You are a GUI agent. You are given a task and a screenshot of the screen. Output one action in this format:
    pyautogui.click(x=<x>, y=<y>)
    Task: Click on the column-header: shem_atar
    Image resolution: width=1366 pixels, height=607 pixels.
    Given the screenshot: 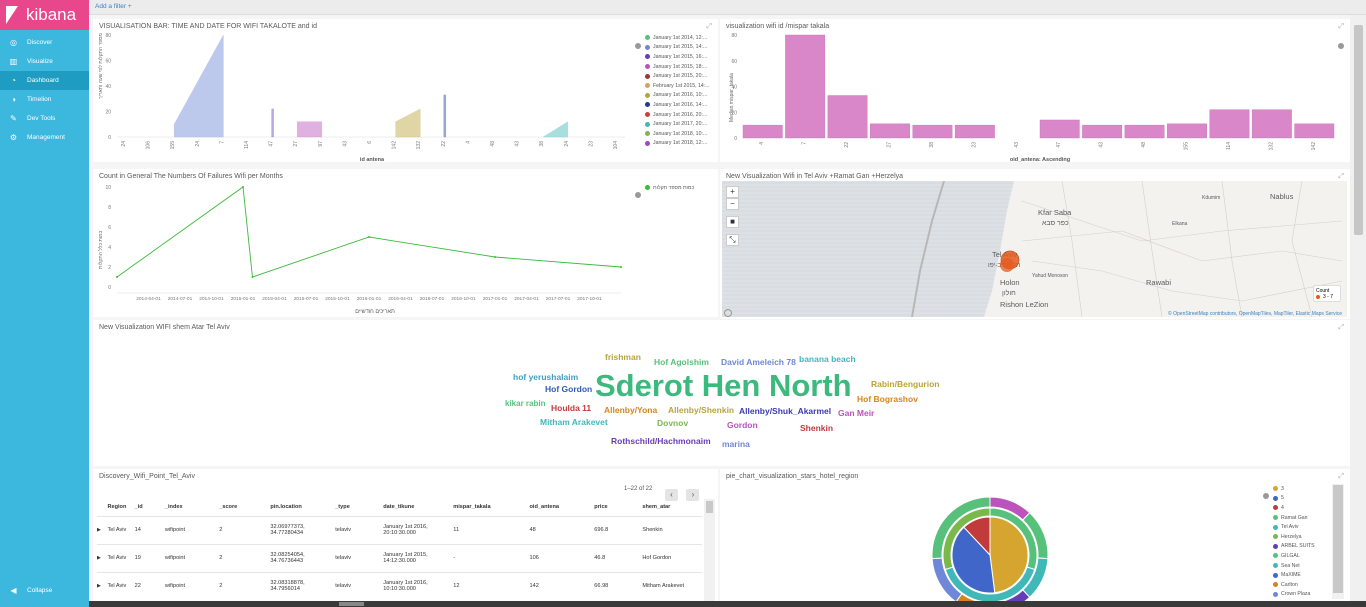 What is the action you would take?
    pyautogui.click(x=656, y=507)
    